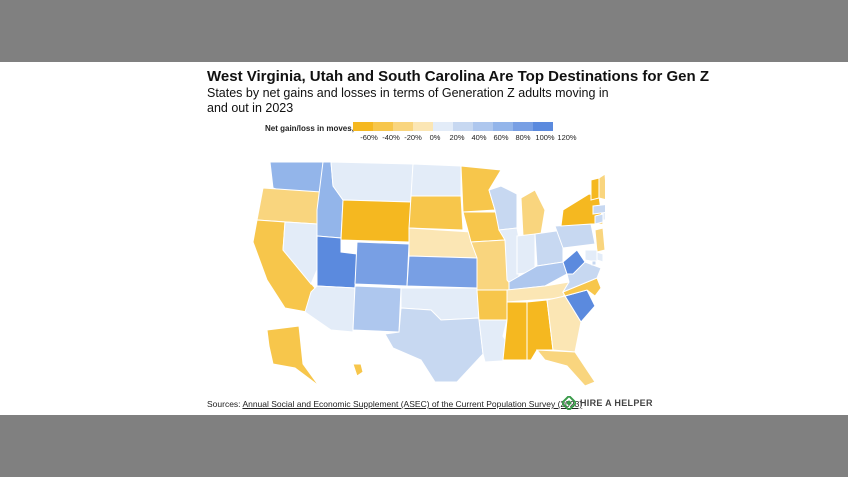 The image size is (848, 477). I want to click on legend-ticks: -60% -40% -20% 0% 20% 40% 60% 80% 100% 120%, so click(465, 138).